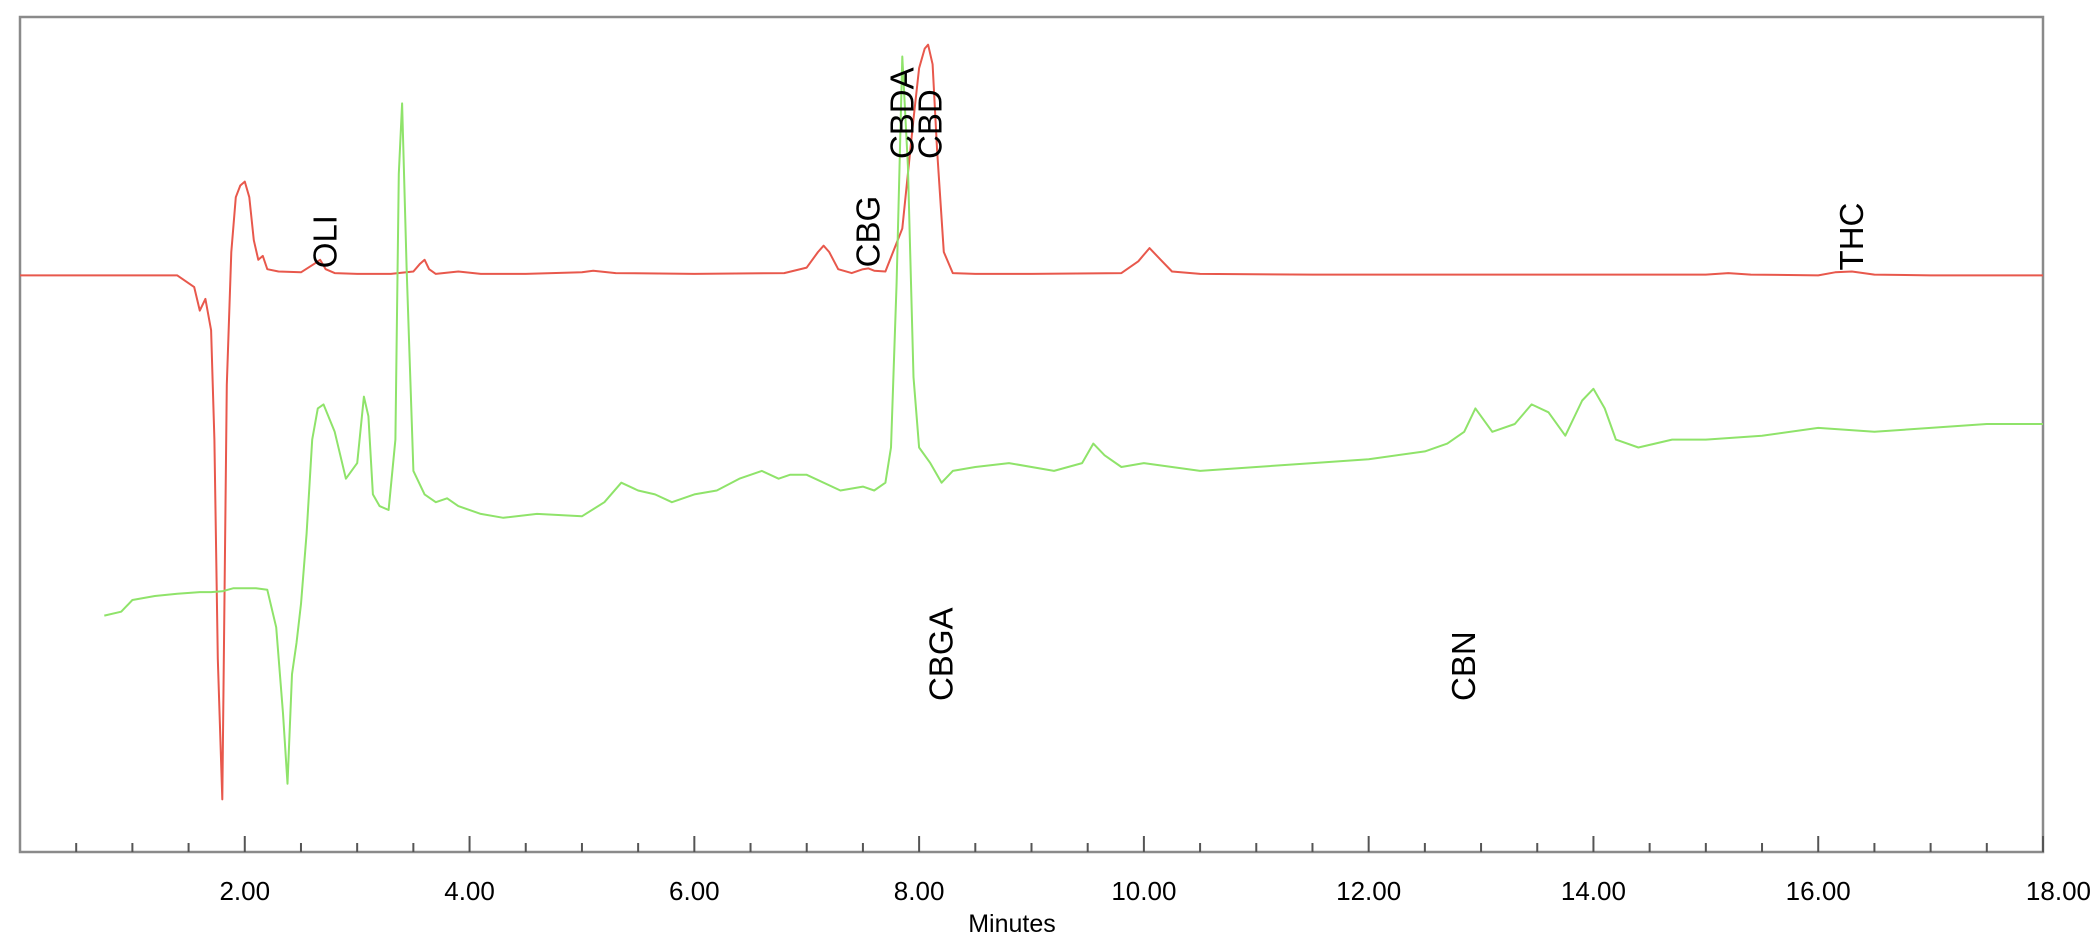 The height and width of the screenshot is (938, 2100). I want to click on x-tick-label: 10.00, so click(1143, 891).